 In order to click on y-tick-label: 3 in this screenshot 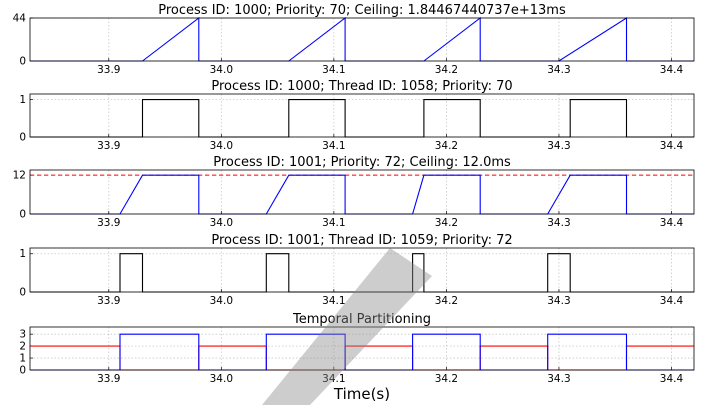, I will do `click(22, 335)`.